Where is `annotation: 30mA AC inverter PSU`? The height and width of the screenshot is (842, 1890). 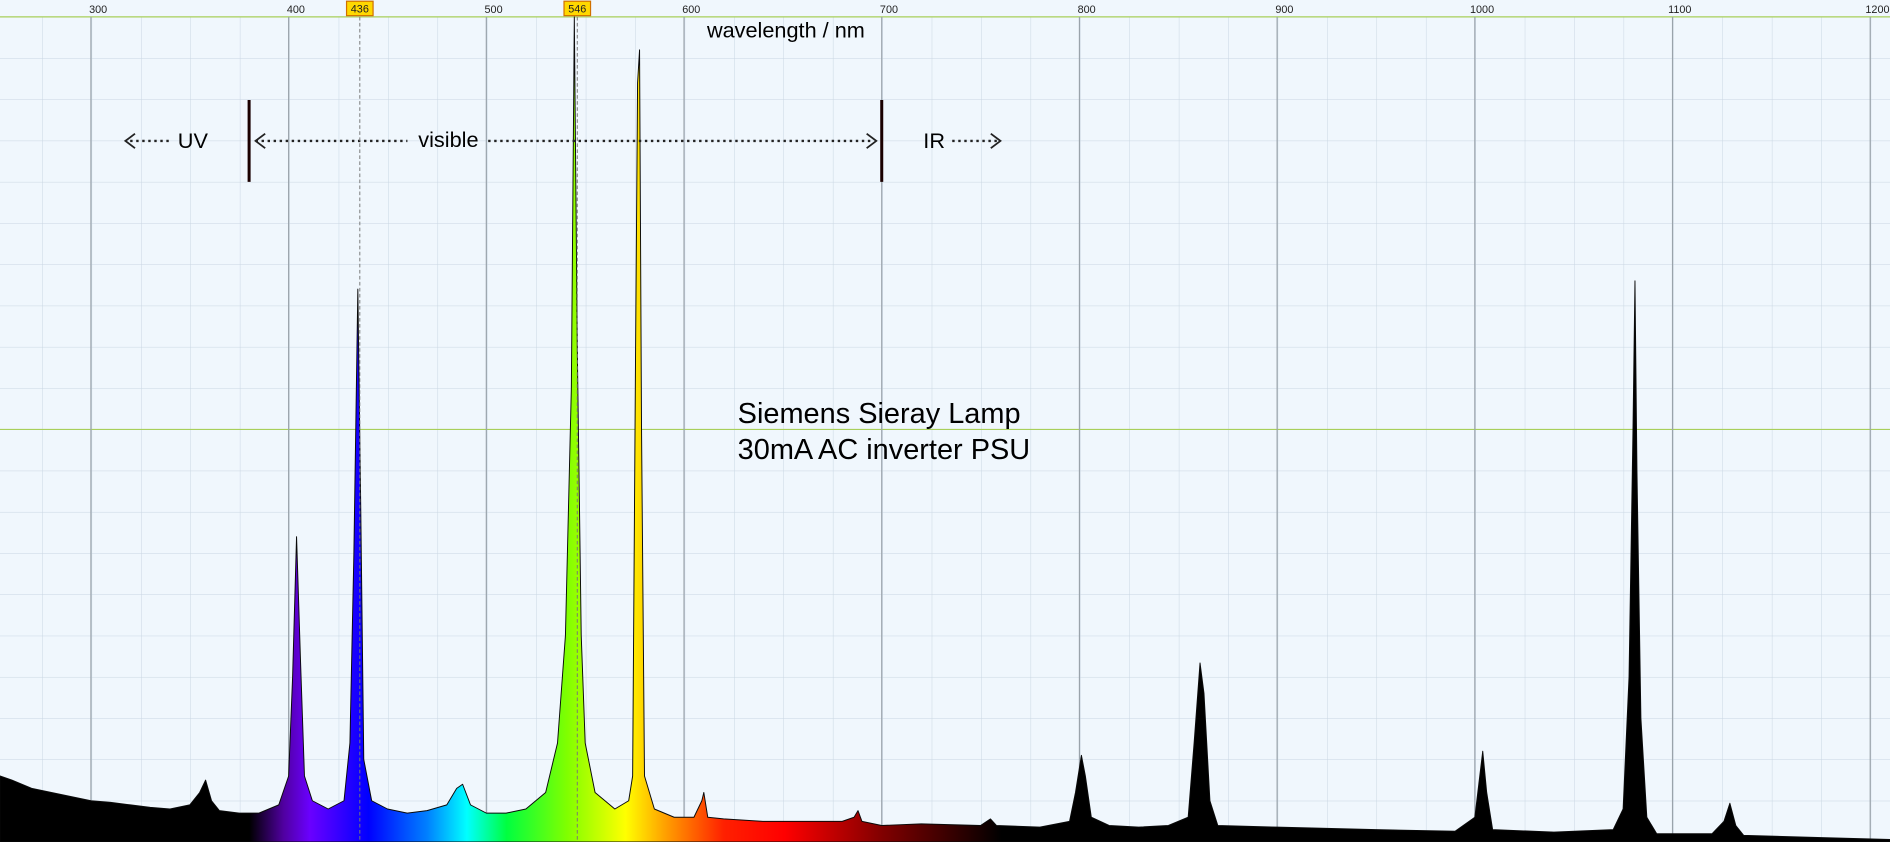 annotation: 30mA AC inverter PSU is located at coordinates (884, 450).